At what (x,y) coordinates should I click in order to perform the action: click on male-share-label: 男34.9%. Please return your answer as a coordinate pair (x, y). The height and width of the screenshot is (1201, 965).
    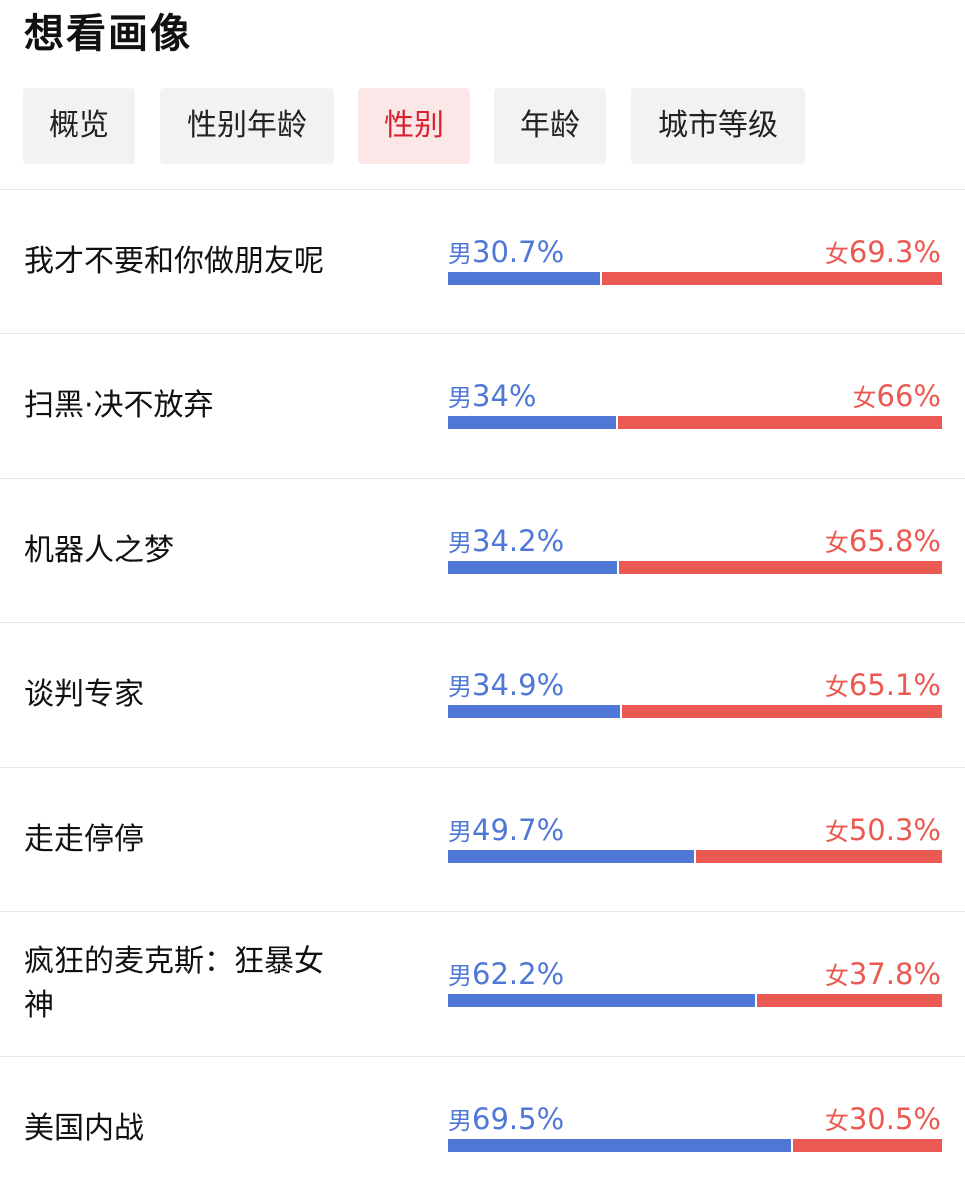
    Looking at the image, I should click on (506, 685).